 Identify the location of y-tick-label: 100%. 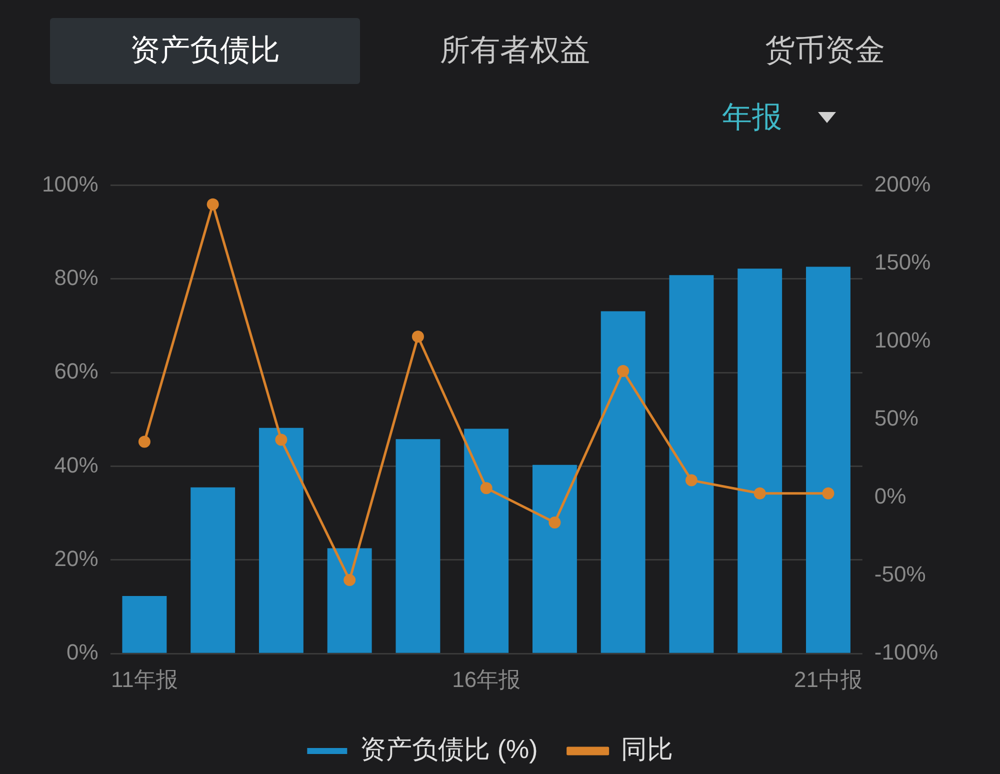
(70, 183).